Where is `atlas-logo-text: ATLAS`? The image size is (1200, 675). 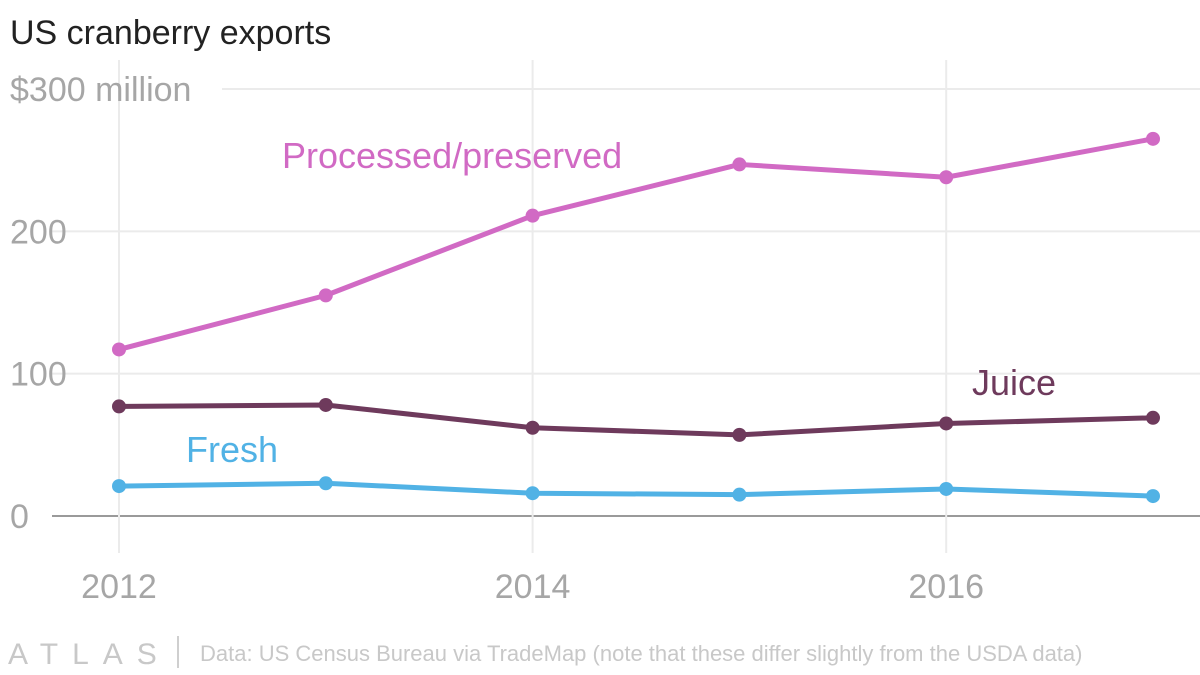 atlas-logo-text: ATLAS is located at coordinates (89, 654).